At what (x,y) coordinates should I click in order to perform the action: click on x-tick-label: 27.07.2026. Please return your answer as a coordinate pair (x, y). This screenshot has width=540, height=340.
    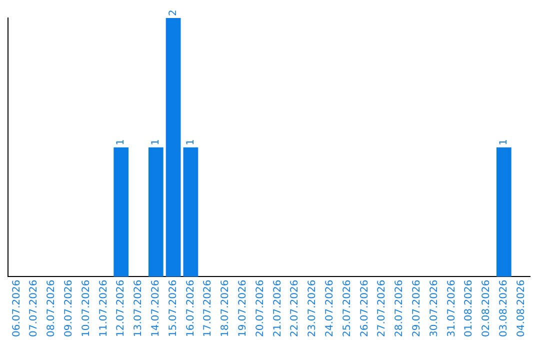
    Looking at the image, I should click on (382, 309).